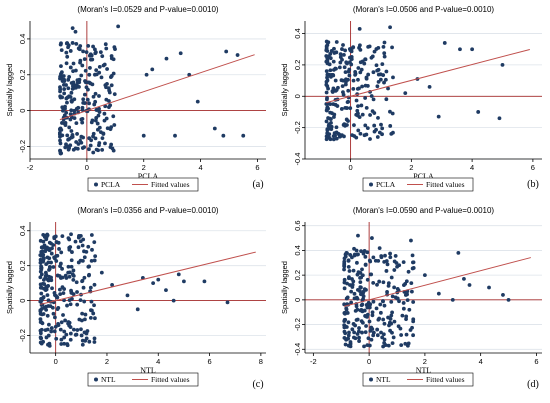 The width and height of the screenshot is (550, 403). Describe the element at coordinates (472, 167) in the screenshot. I see `x-tick-label: 4` at that location.